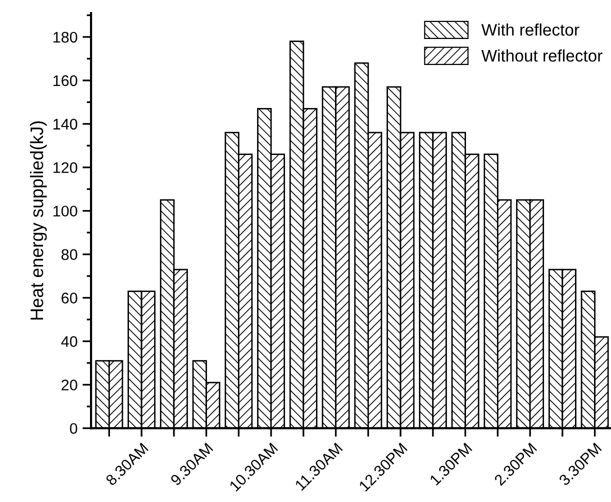 The width and height of the screenshot is (611, 502). I want to click on y-tick-label: 160, so click(66, 80).